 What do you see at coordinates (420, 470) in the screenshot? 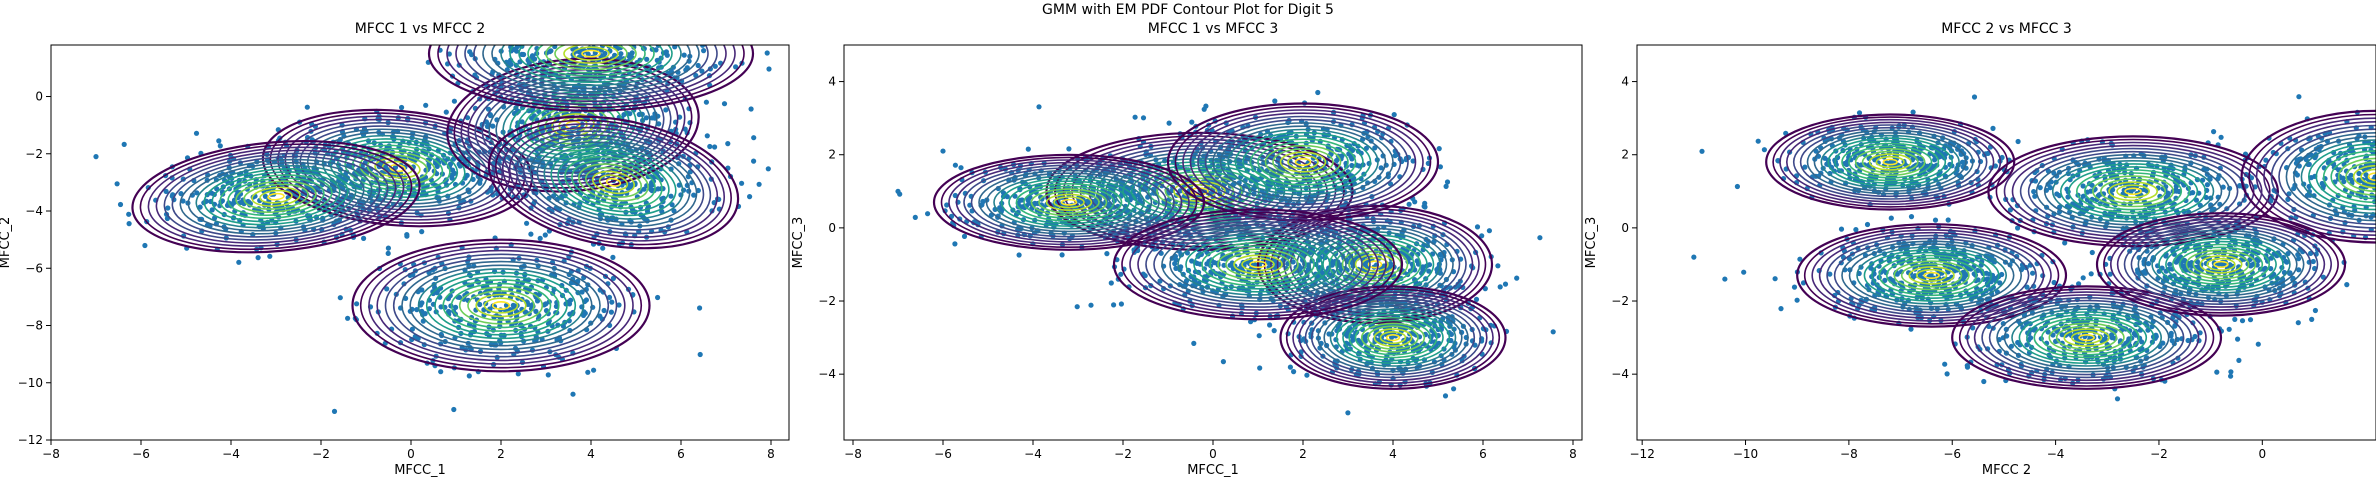
I see `x-axis-label: MFCC_1` at bounding box center [420, 470].